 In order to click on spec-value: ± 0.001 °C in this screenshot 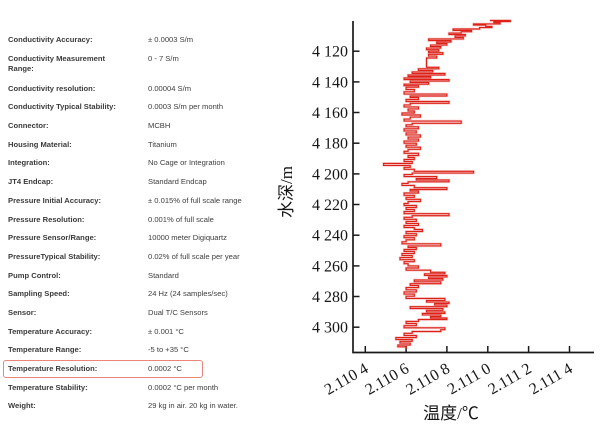, I will do `click(166, 331)`.